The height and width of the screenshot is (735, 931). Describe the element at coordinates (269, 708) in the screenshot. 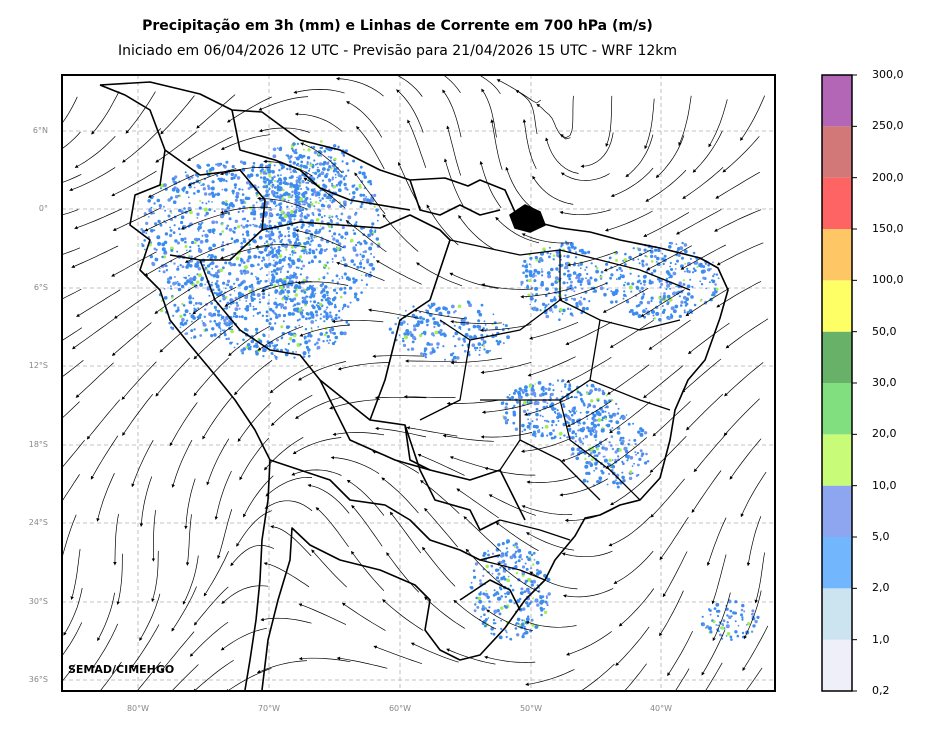

I see `lon-label: 70°W` at that location.